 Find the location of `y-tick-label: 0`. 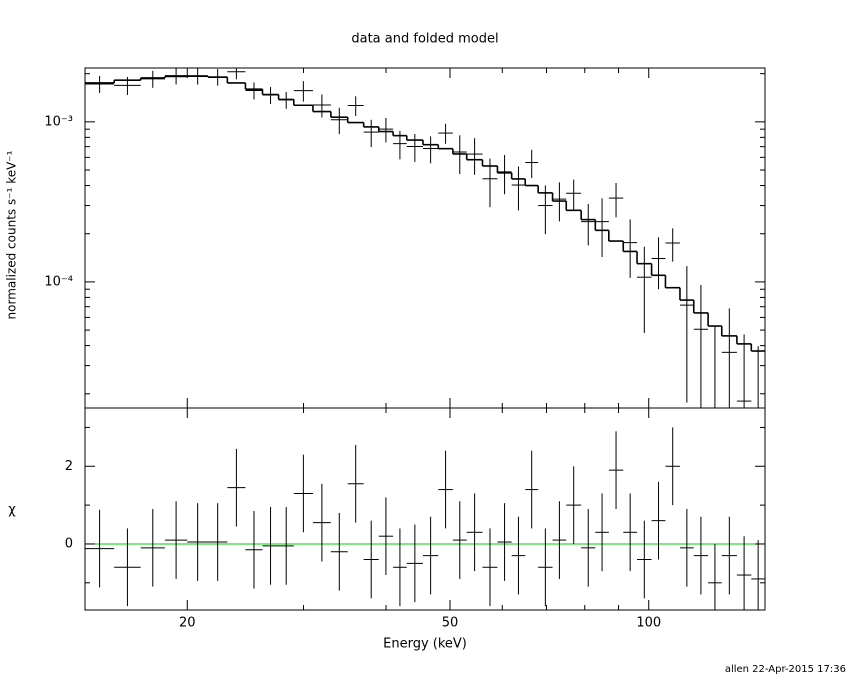

y-tick-label: 0 is located at coordinates (69, 543).